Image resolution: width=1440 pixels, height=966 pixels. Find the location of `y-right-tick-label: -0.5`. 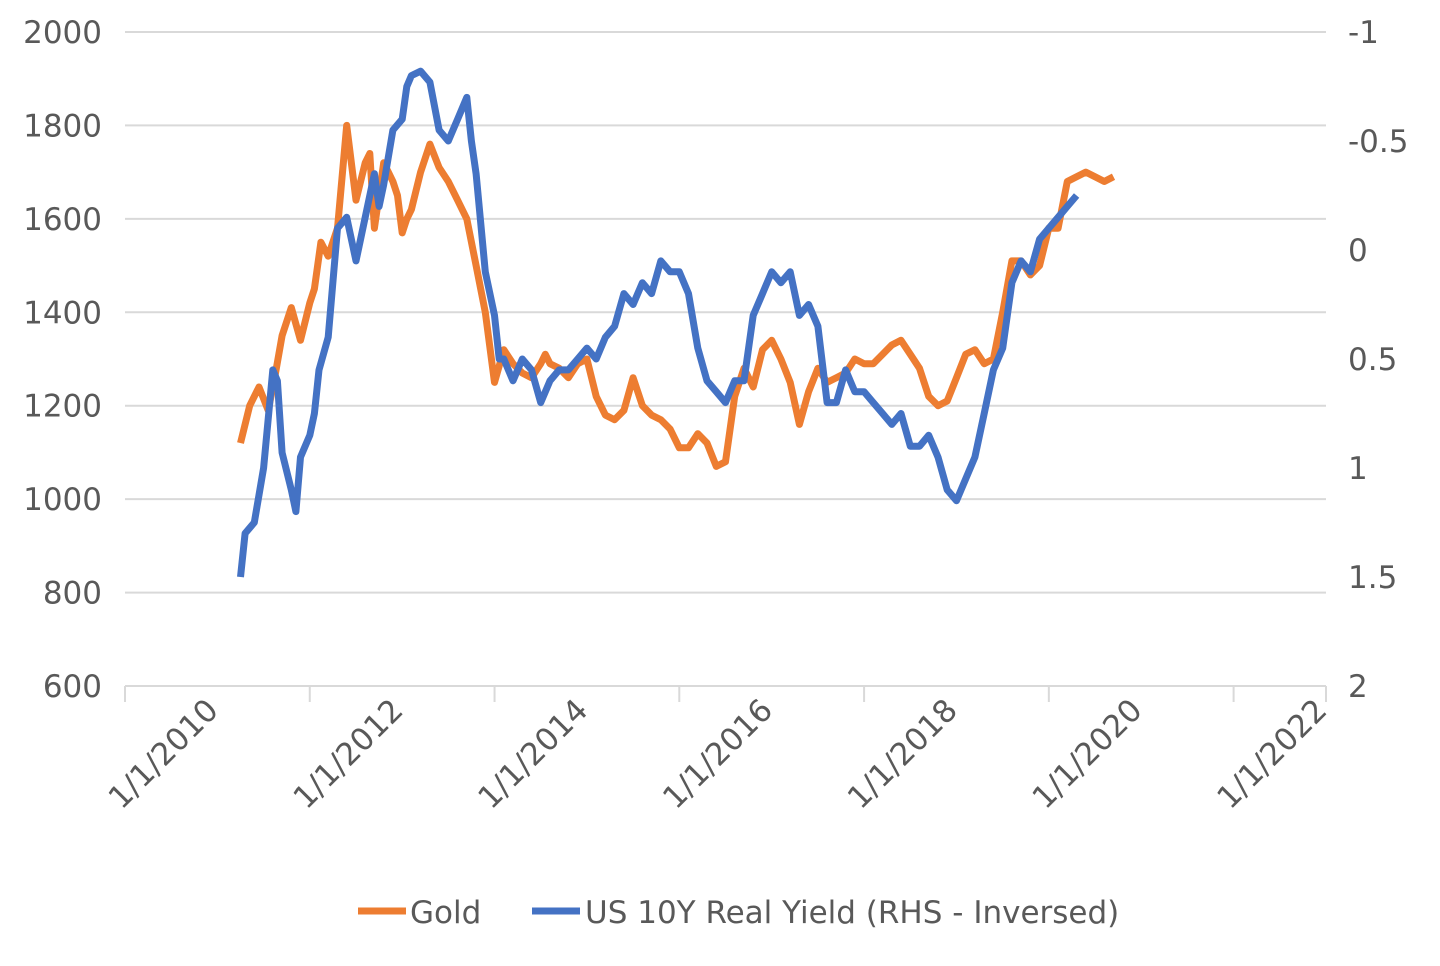

y-right-tick-label: -0.5 is located at coordinates (1378, 142).